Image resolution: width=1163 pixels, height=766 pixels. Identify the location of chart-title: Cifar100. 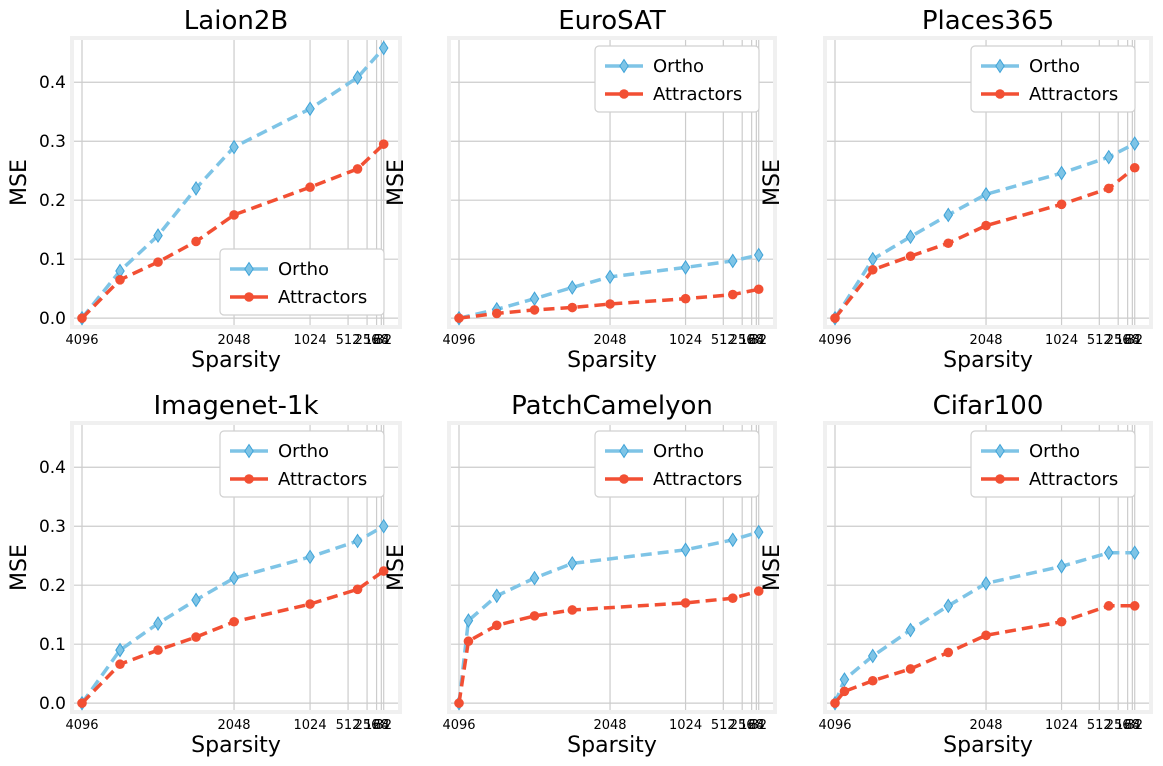
(988, 406).